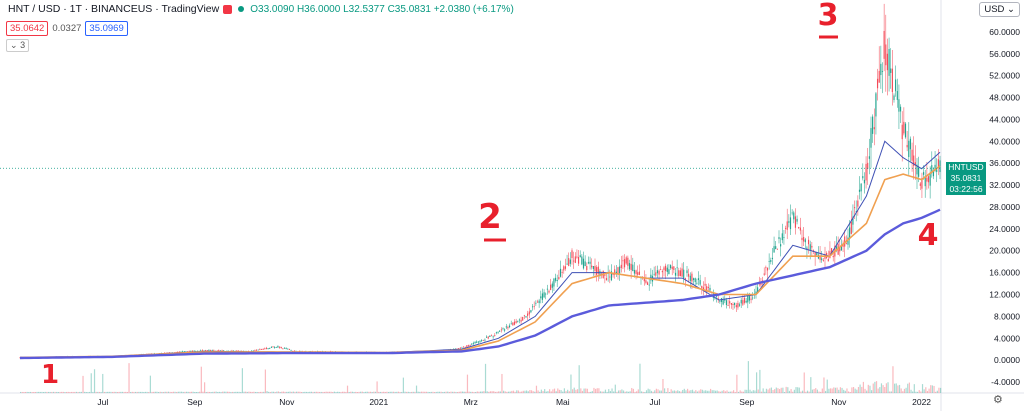  Describe the element at coordinates (471, 402) in the screenshot. I see `x-tick-label: Mrz` at that location.